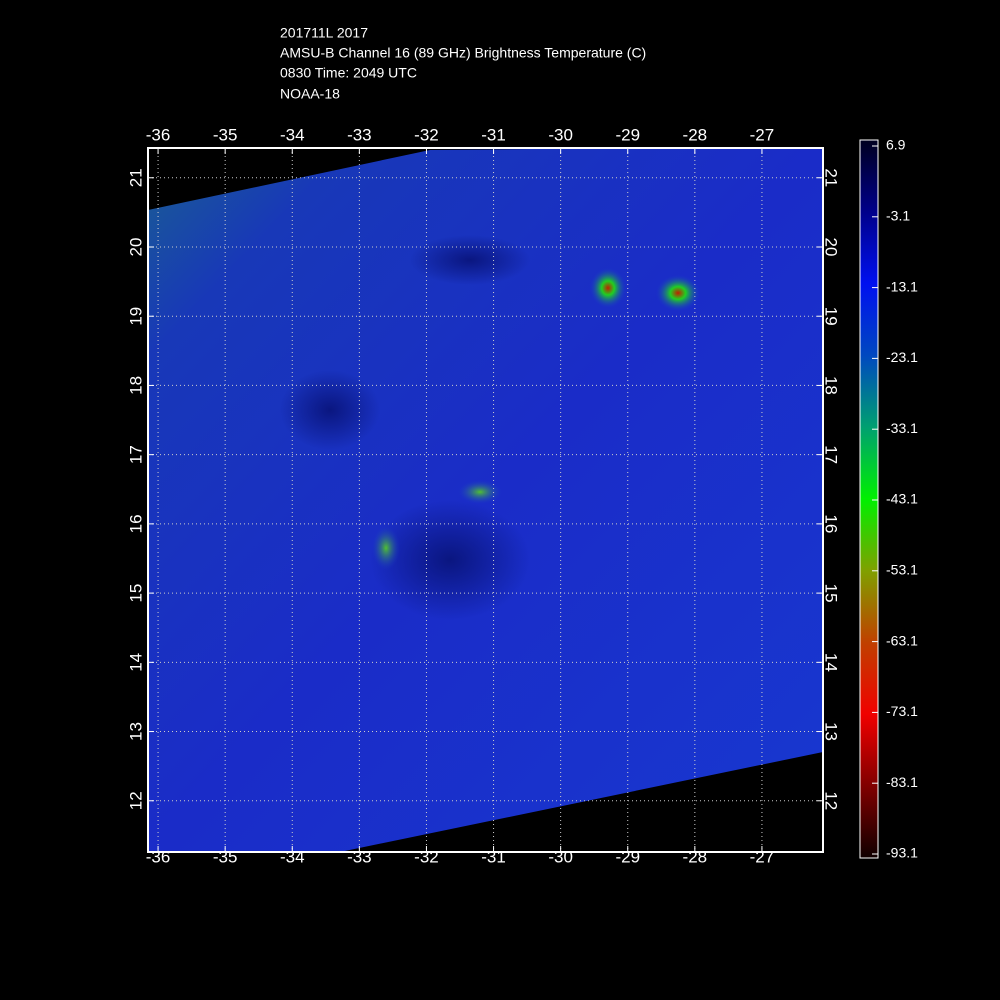 This screenshot has width=1000, height=1000. Describe the element at coordinates (902, 499) in the screenshot. I see `colorbar-label: -43.1` at that location.